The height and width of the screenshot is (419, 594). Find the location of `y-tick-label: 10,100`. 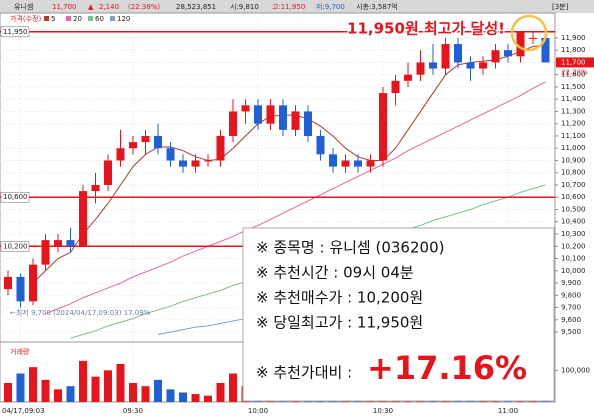

y-tick-label: 10,100 is located at coordinates (573, 259).